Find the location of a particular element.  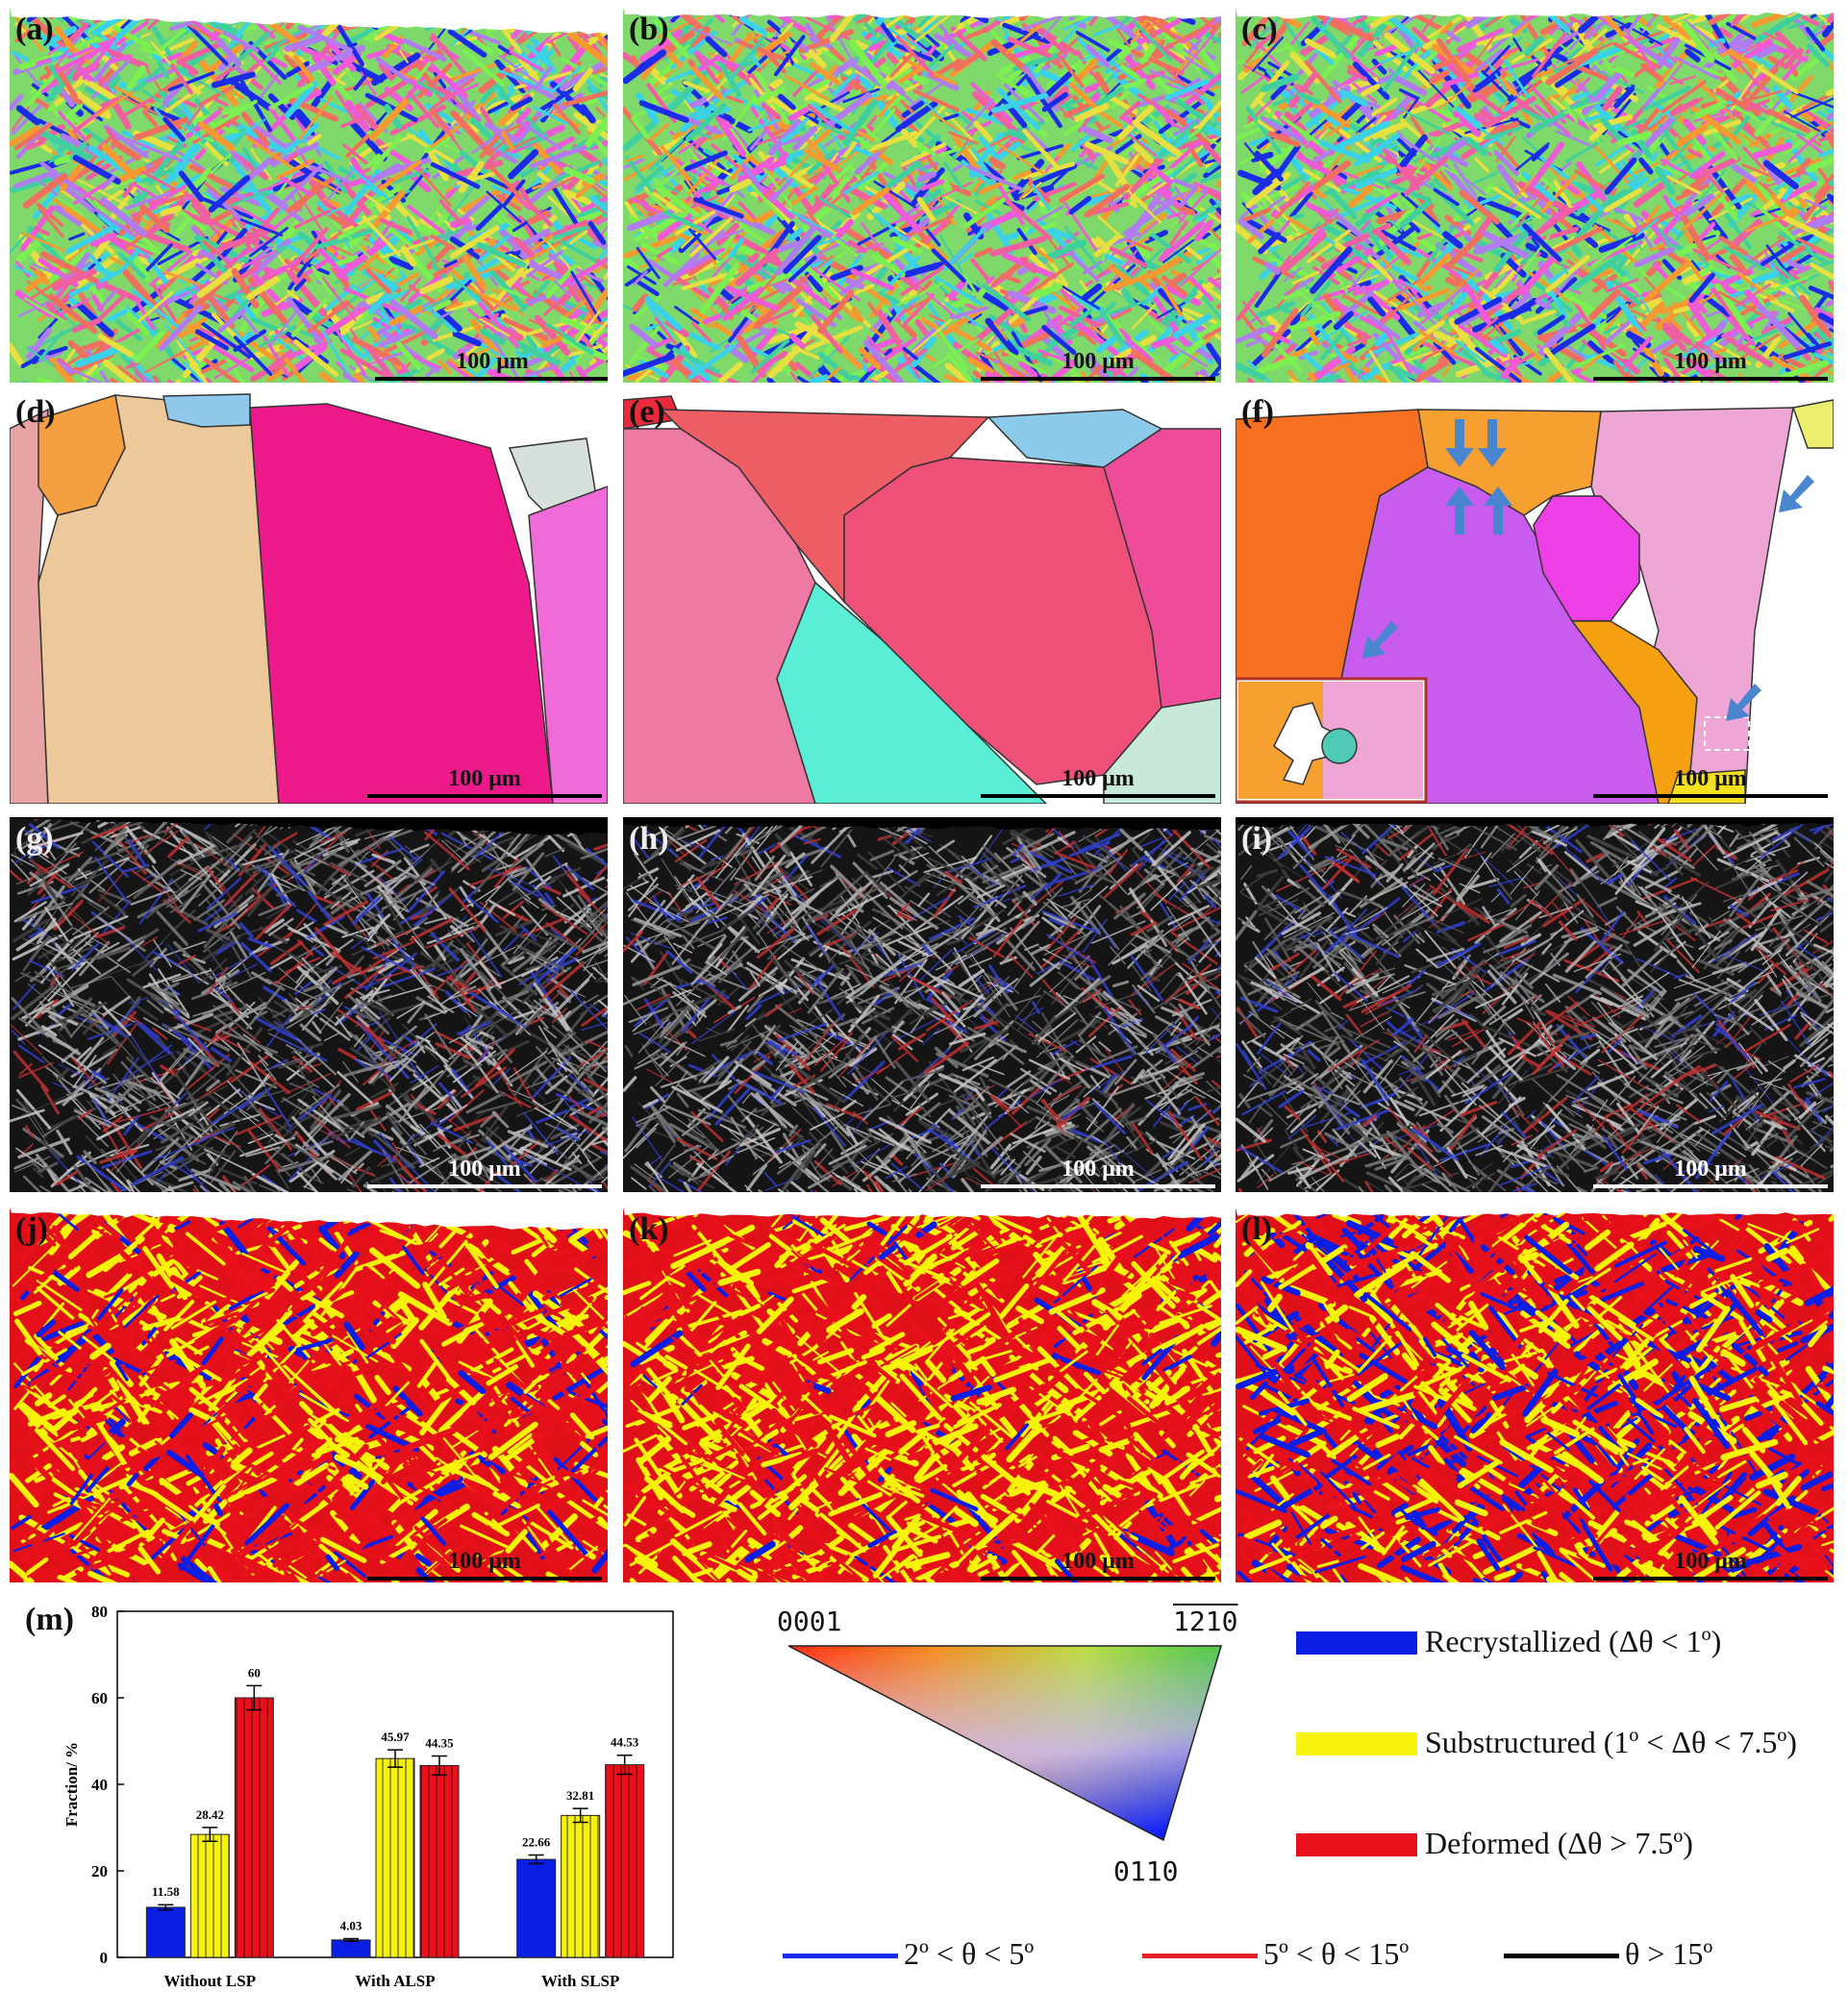

scale-bar-c: 100 μm is located at coordinates (1710, 364).